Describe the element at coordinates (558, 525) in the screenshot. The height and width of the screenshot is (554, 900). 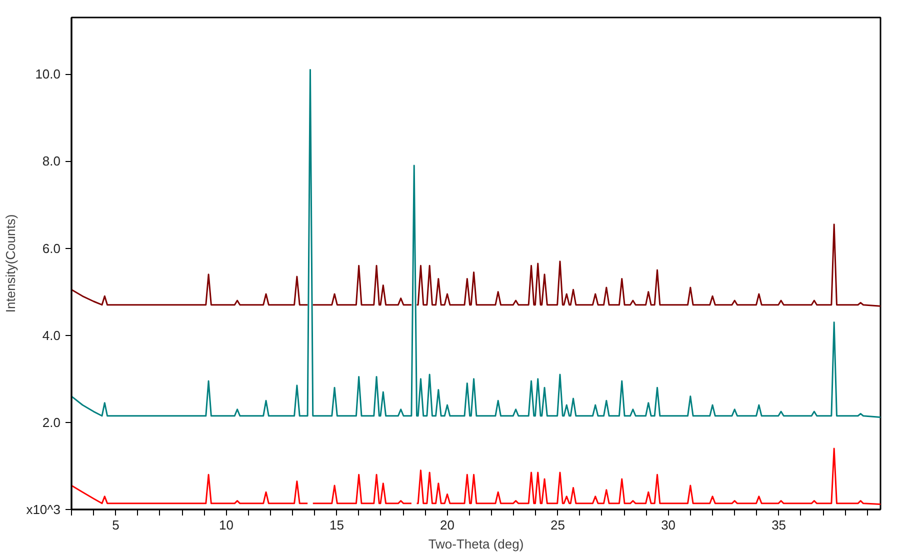
I see `x-tick-label: 25` at that location.